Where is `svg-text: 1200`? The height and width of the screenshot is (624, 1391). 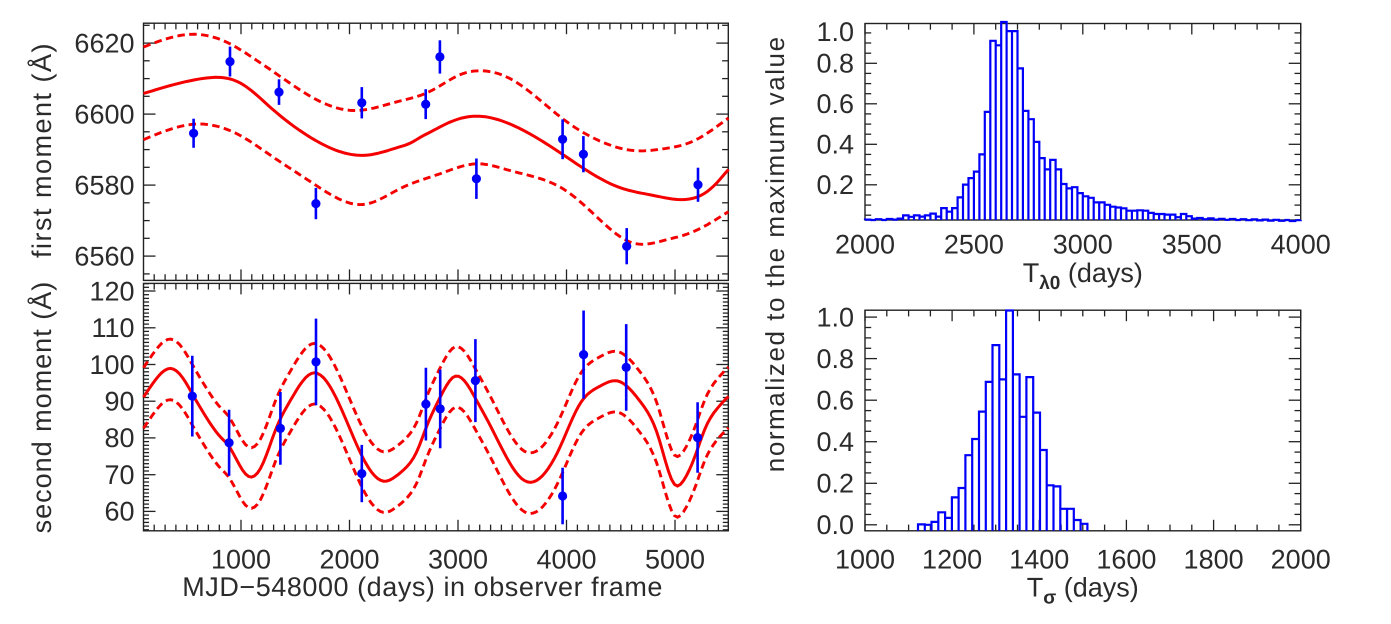 svg-text: 1200 is located at coordinates (952, 559).